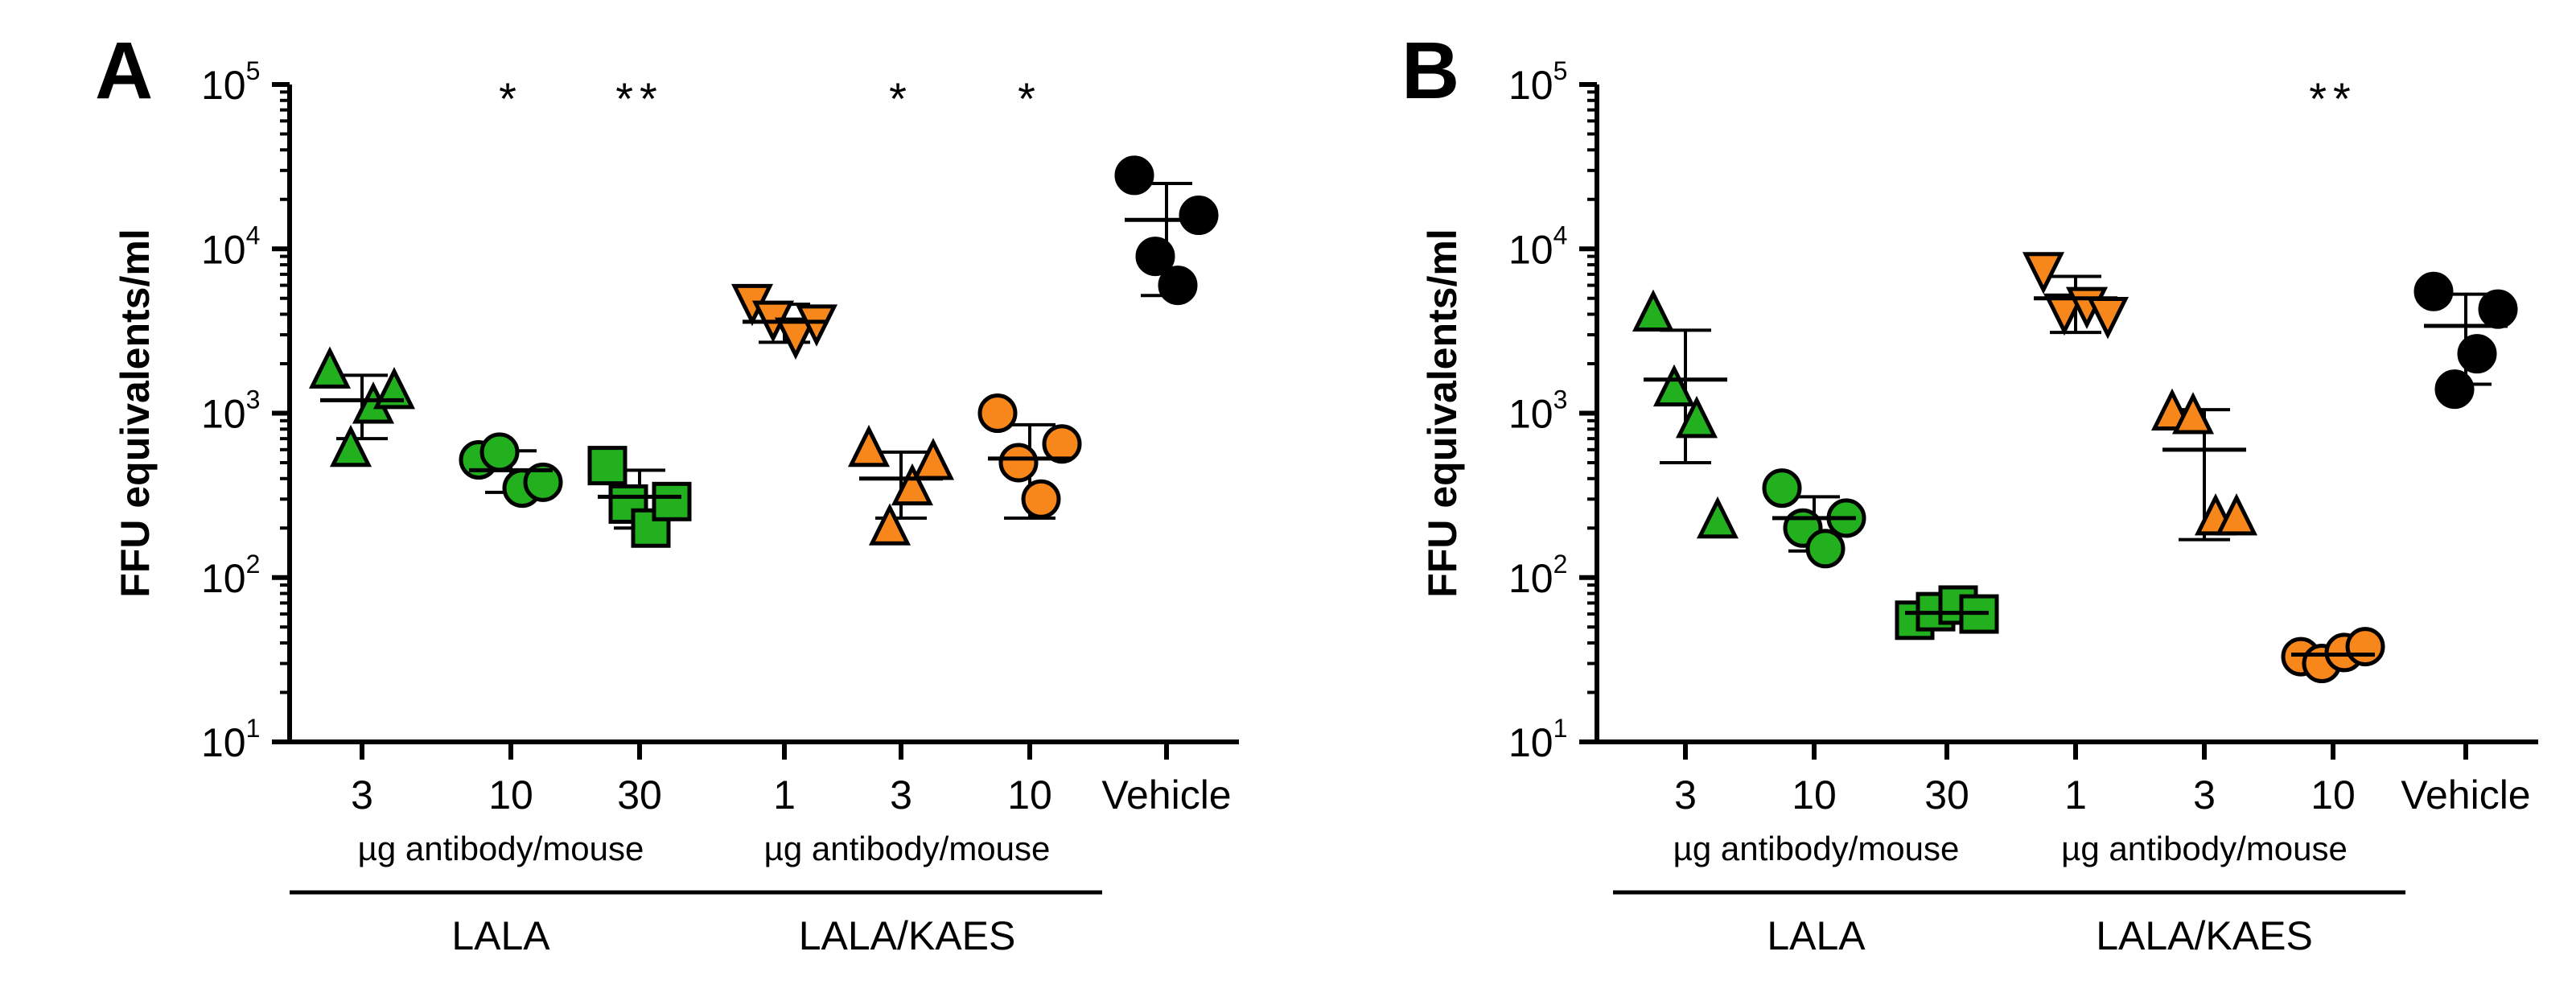 The width and height of the screenshot is (2576, 1001). Describe the element at coordinates (1430, 71) in the screenshot. I see `panel-letter: B` at that location.